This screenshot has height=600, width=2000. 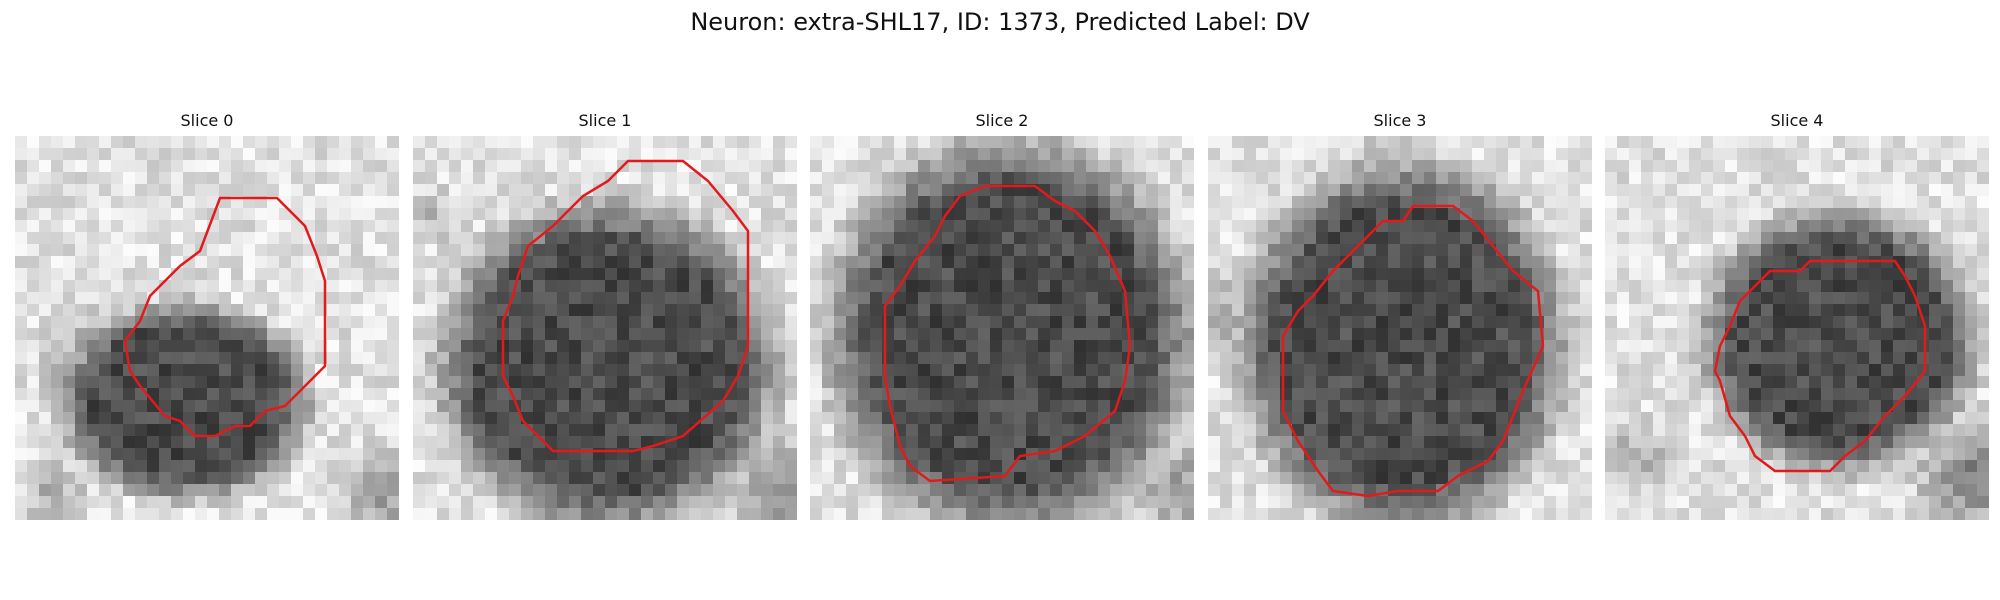 I want to click on slice-panel-3: Slice 3, so click(x=1400, y=315).